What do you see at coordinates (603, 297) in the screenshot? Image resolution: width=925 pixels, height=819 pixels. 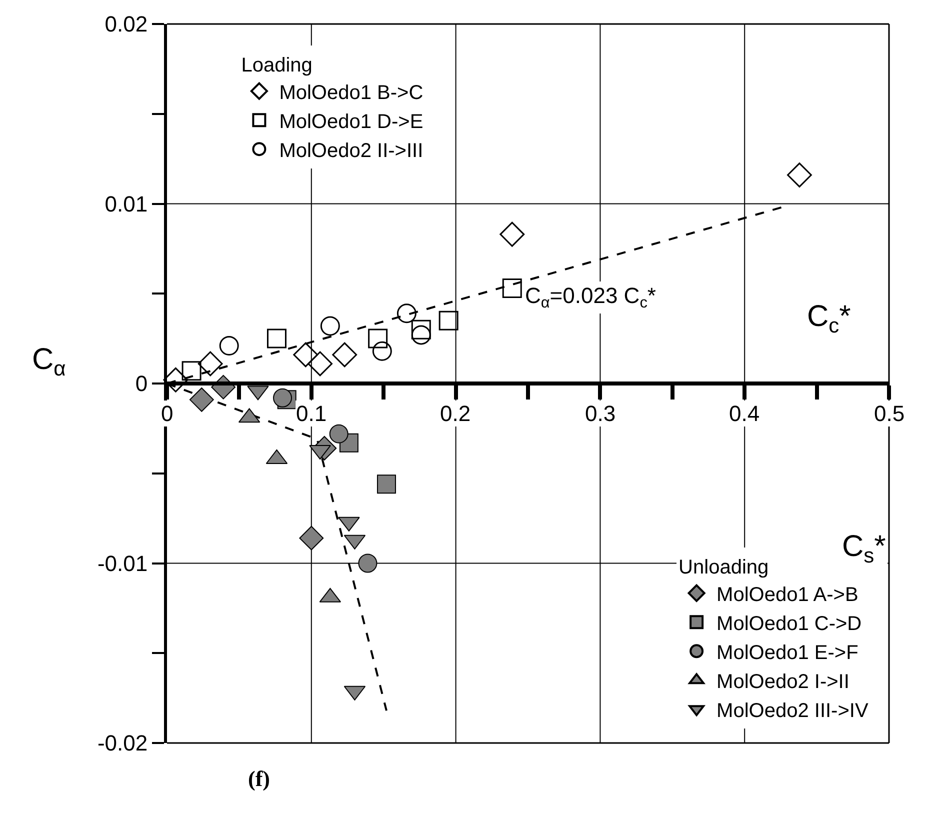 I see `text: =0.023 C$_{c}$*` at bounding box center [603, 297].